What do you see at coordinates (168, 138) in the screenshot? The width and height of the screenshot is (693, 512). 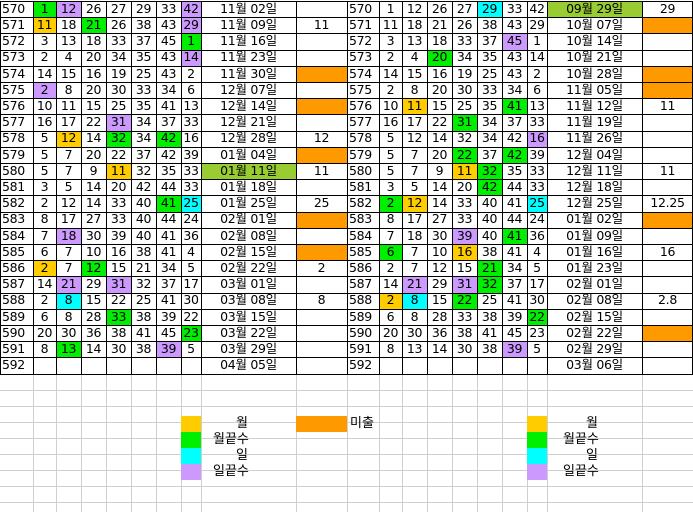 I see `left-ball-6: 42` at bounding box center [168, 138].